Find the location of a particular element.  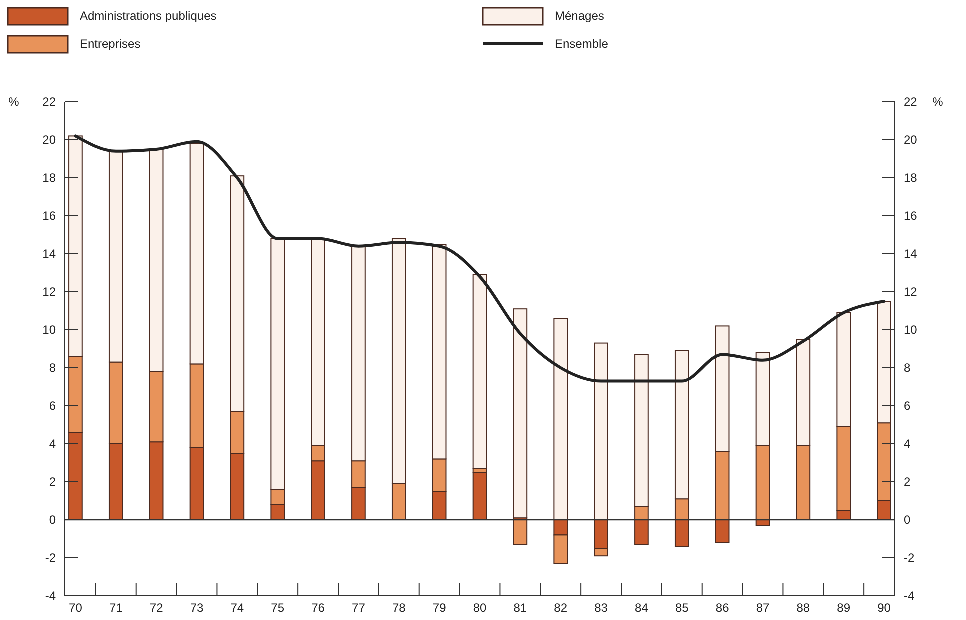

y-axis-title: % is located at coordinates (14, 102).